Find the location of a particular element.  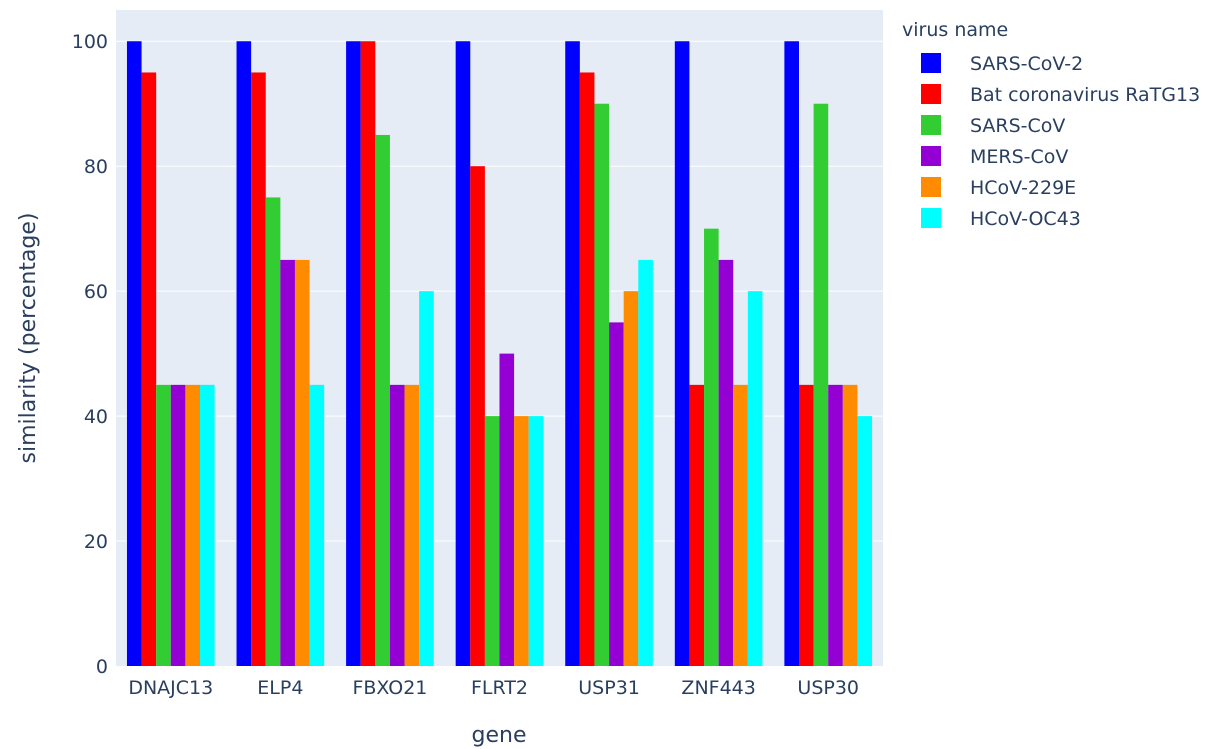

x-axis-title: gene is located at coordinates (499, 735).